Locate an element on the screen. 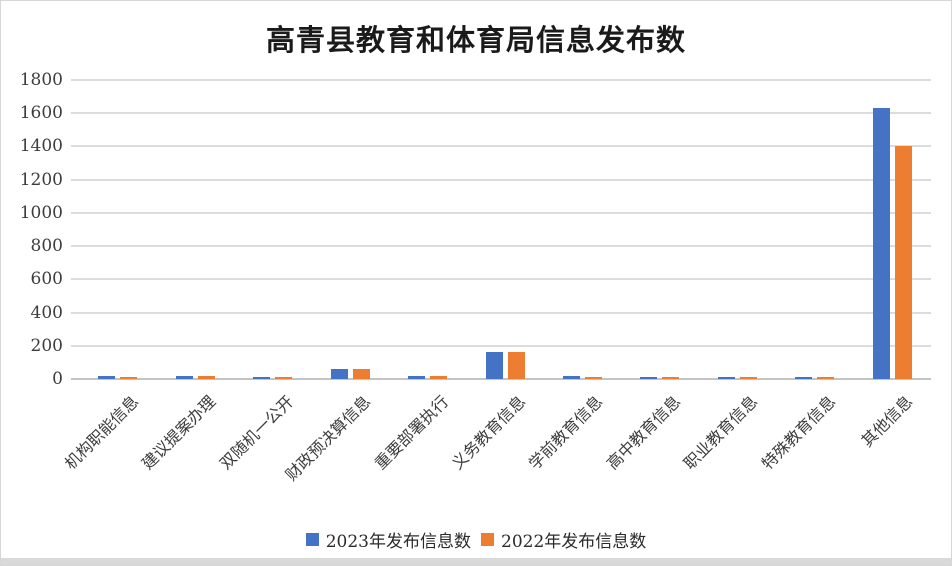 This screenshot has width=952, height=566. y-tick-label: 800 is located at coordinates (46, 246).